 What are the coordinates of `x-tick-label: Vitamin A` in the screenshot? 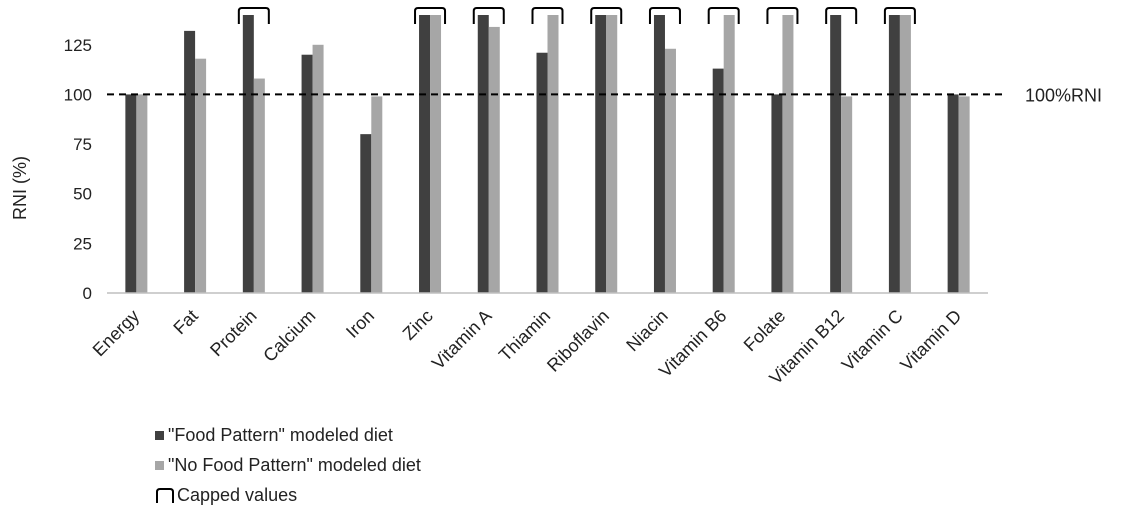 It's located at (462, 340).